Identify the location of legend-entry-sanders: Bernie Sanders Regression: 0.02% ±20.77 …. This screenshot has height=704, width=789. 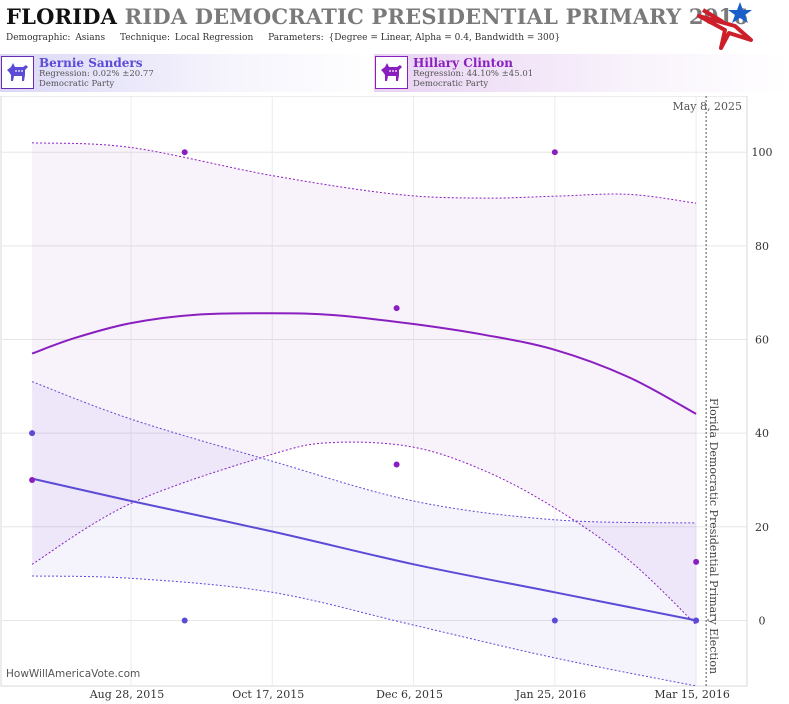
(190, 73).